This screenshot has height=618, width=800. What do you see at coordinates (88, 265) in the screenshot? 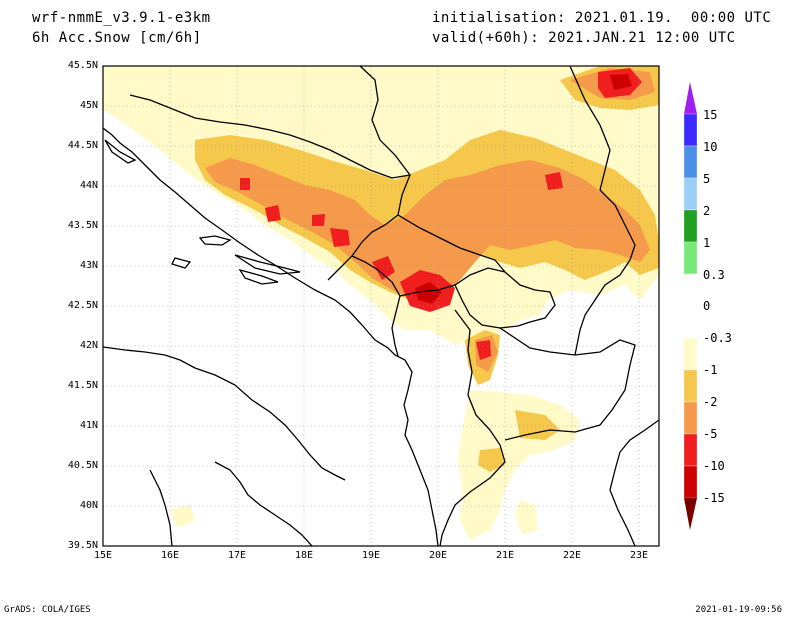
I see `lat-tick-label: 43N` at bounding box center [88, 265].